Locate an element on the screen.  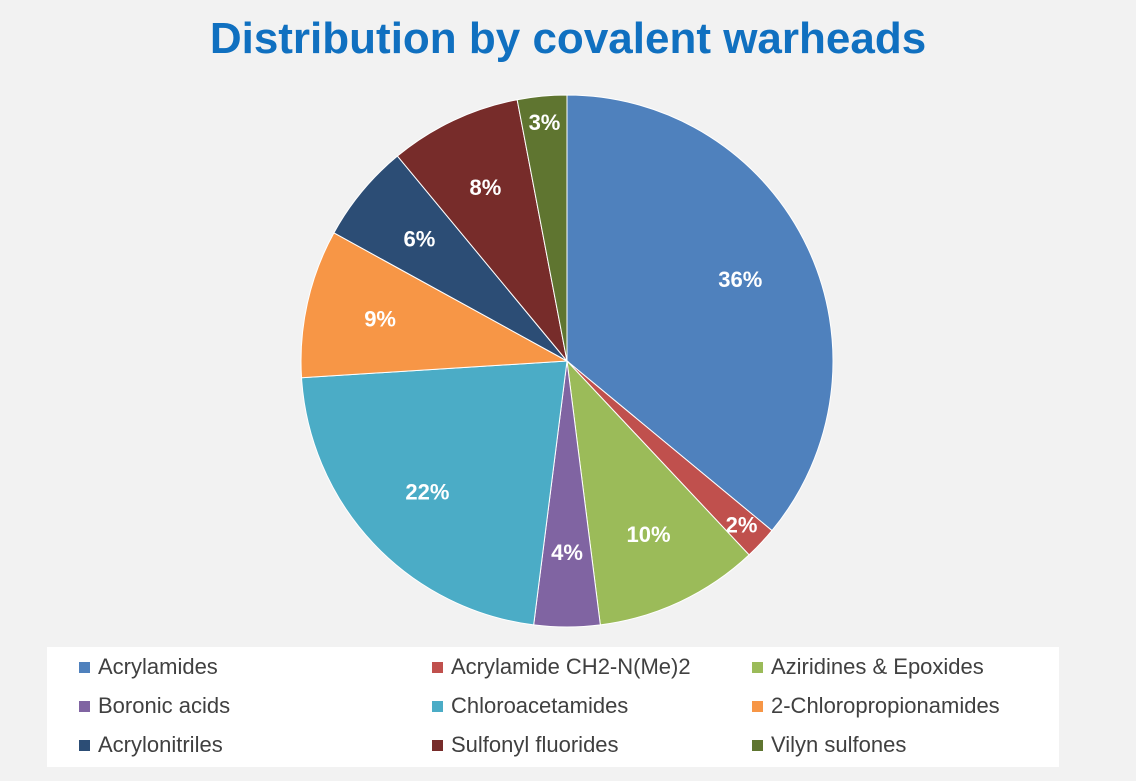
legend-label: 2-Chloropropionamides is located at coordinates (885, 705).